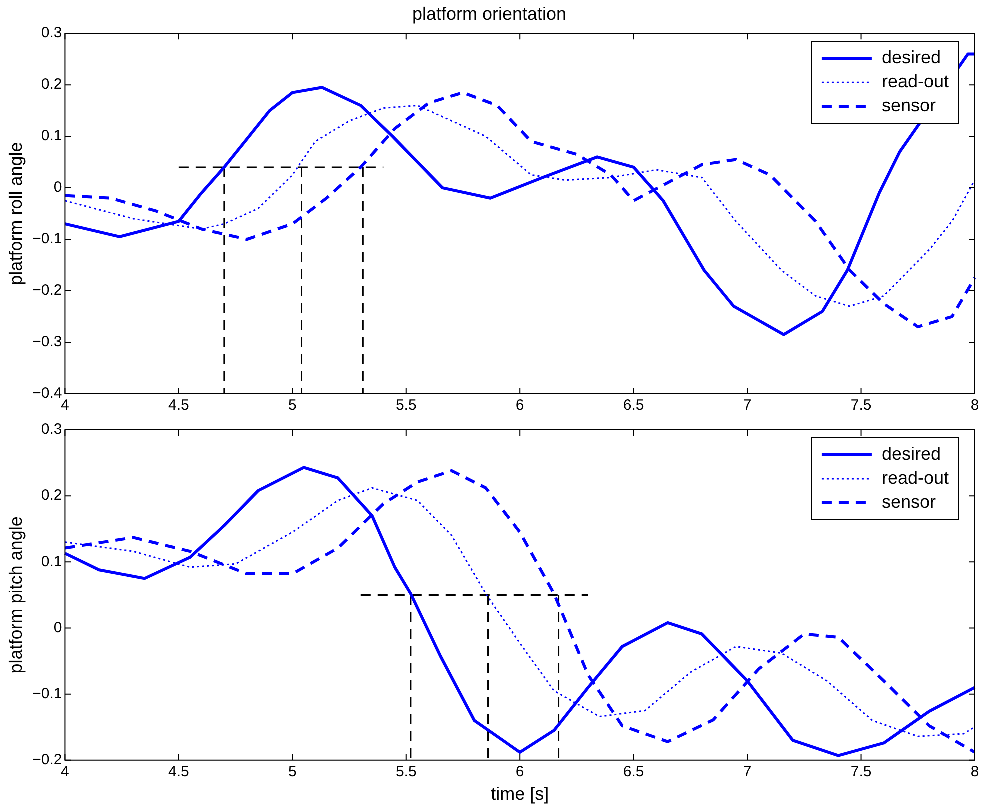 The width and height of the screenshot is (983, 806). I want to click on chart-title: platform orientation, so click(489, 14).